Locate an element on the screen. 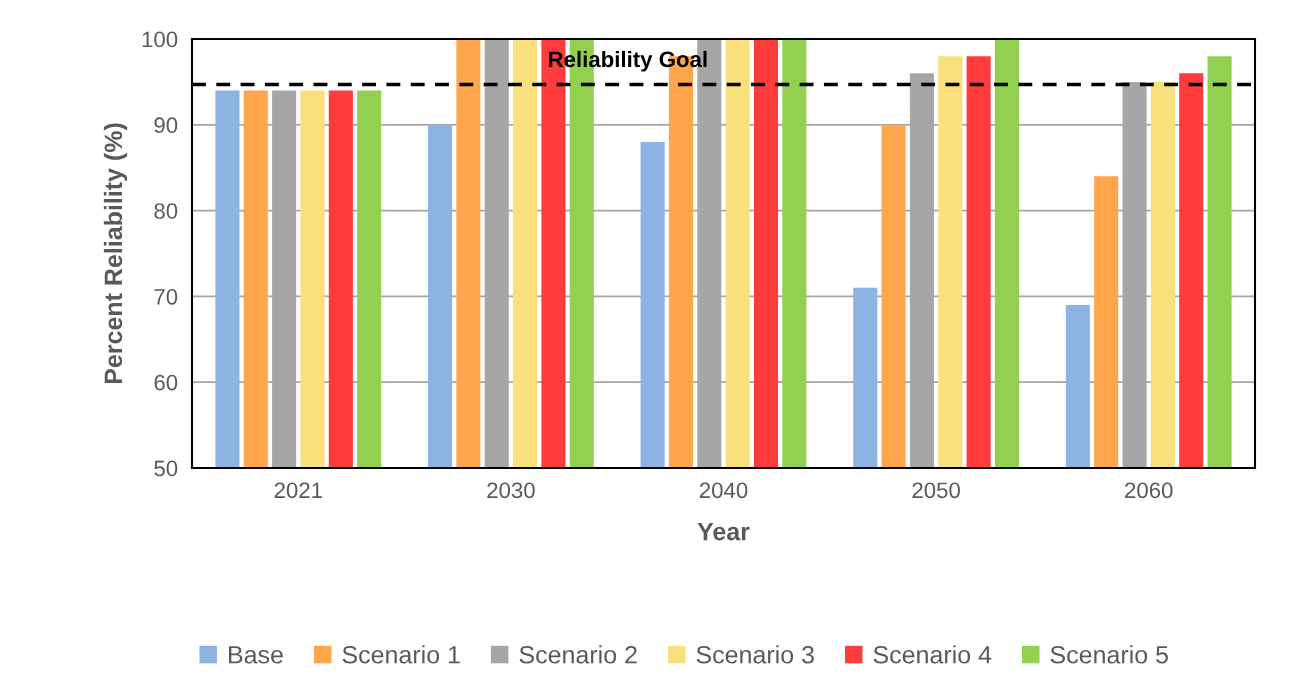  legend-label: Base is located at coordinates (256, 655).